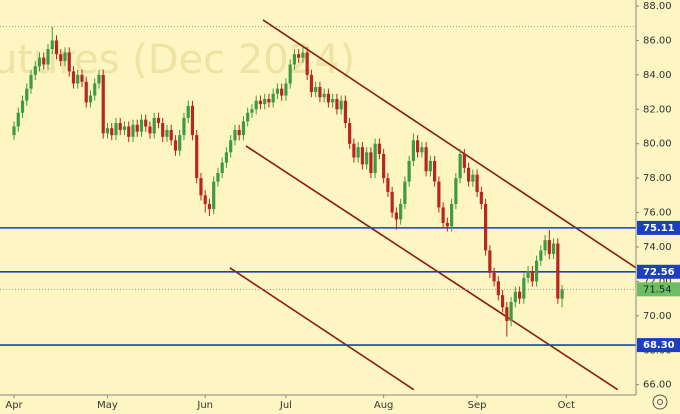 This screenshot has height=414, width=680. What do you see at coordinates (657, 109) in the screenshot?
I see `y-tick-label: 82.00` at bounding box center [657, 109].